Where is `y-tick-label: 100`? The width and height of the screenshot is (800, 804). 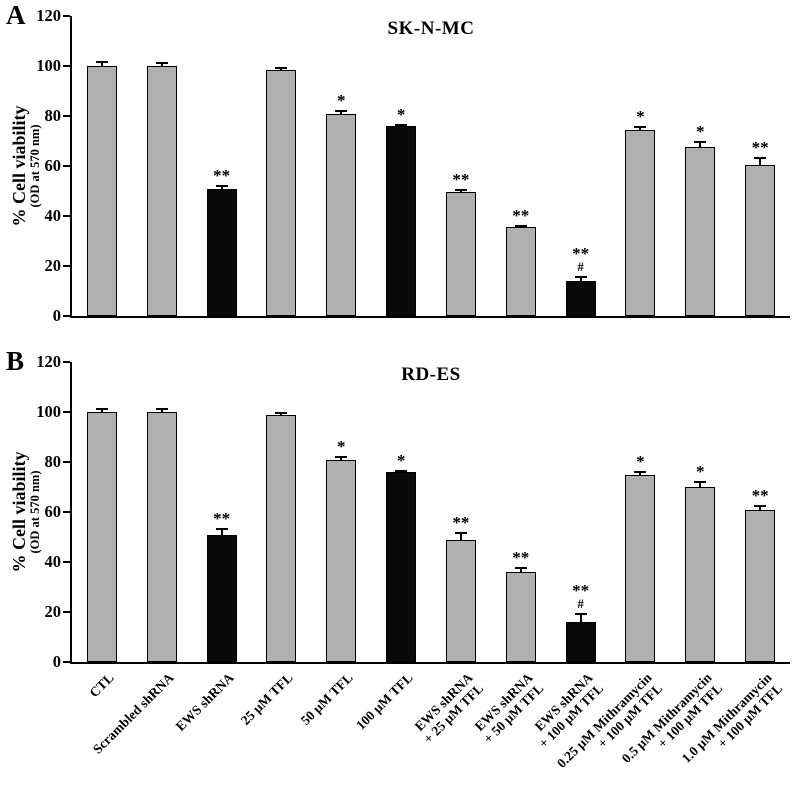 y-tick-label: 100 is located at coordinates (48, 65).